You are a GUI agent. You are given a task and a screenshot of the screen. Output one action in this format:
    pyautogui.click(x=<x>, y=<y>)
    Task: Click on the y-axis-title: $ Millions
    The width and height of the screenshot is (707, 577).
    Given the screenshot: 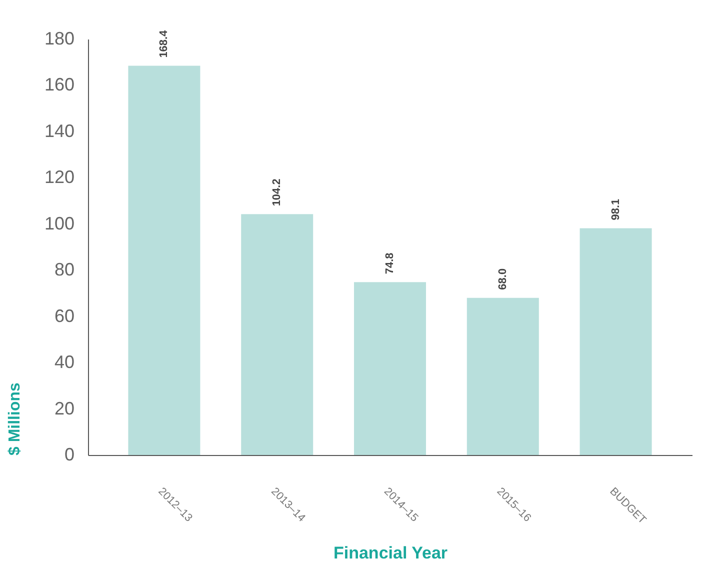 What is the action you would take?
    pyautogui.click(x=15, y=419)
    